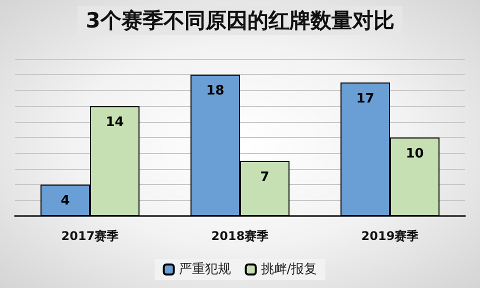  Describe the element at coordinates (240, 236) in the screenshot. I see `x-tick-label: 2018赛季` at that location.